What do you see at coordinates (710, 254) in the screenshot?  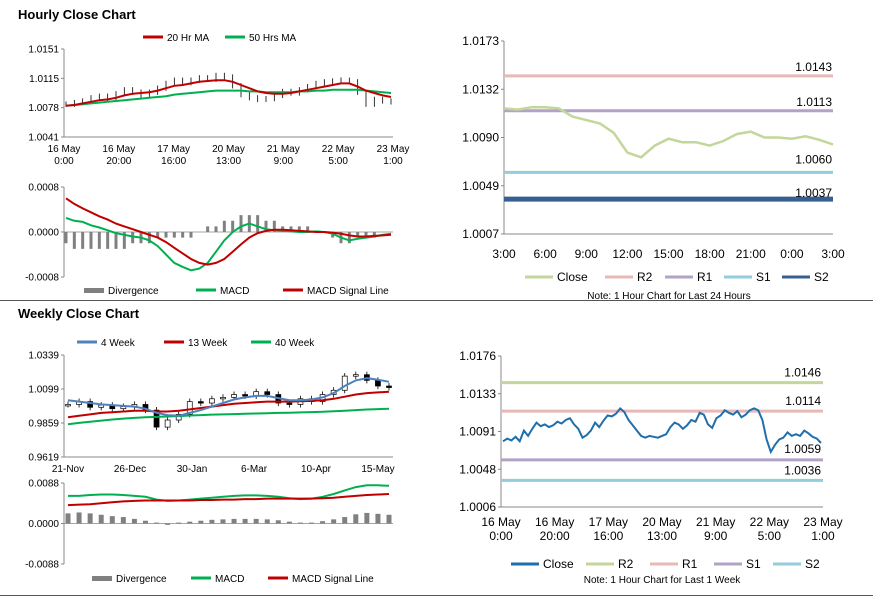 I see `x-tick-label: 18:00` at bounding box center [710, 254].